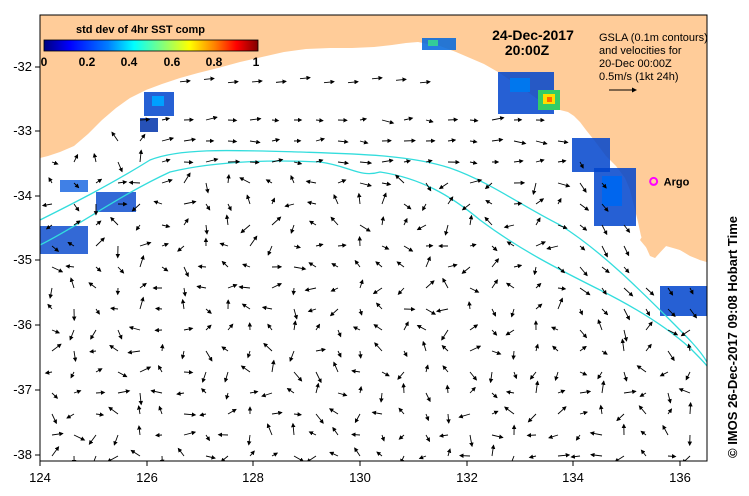 Image resolution: width=749 pixels, height=496 pixels. What do you see at coordinates (360, 473) in the screenshot?
I see `x-axis: 124 126 128 130 132 134 136` at bounding box center [360, 473].